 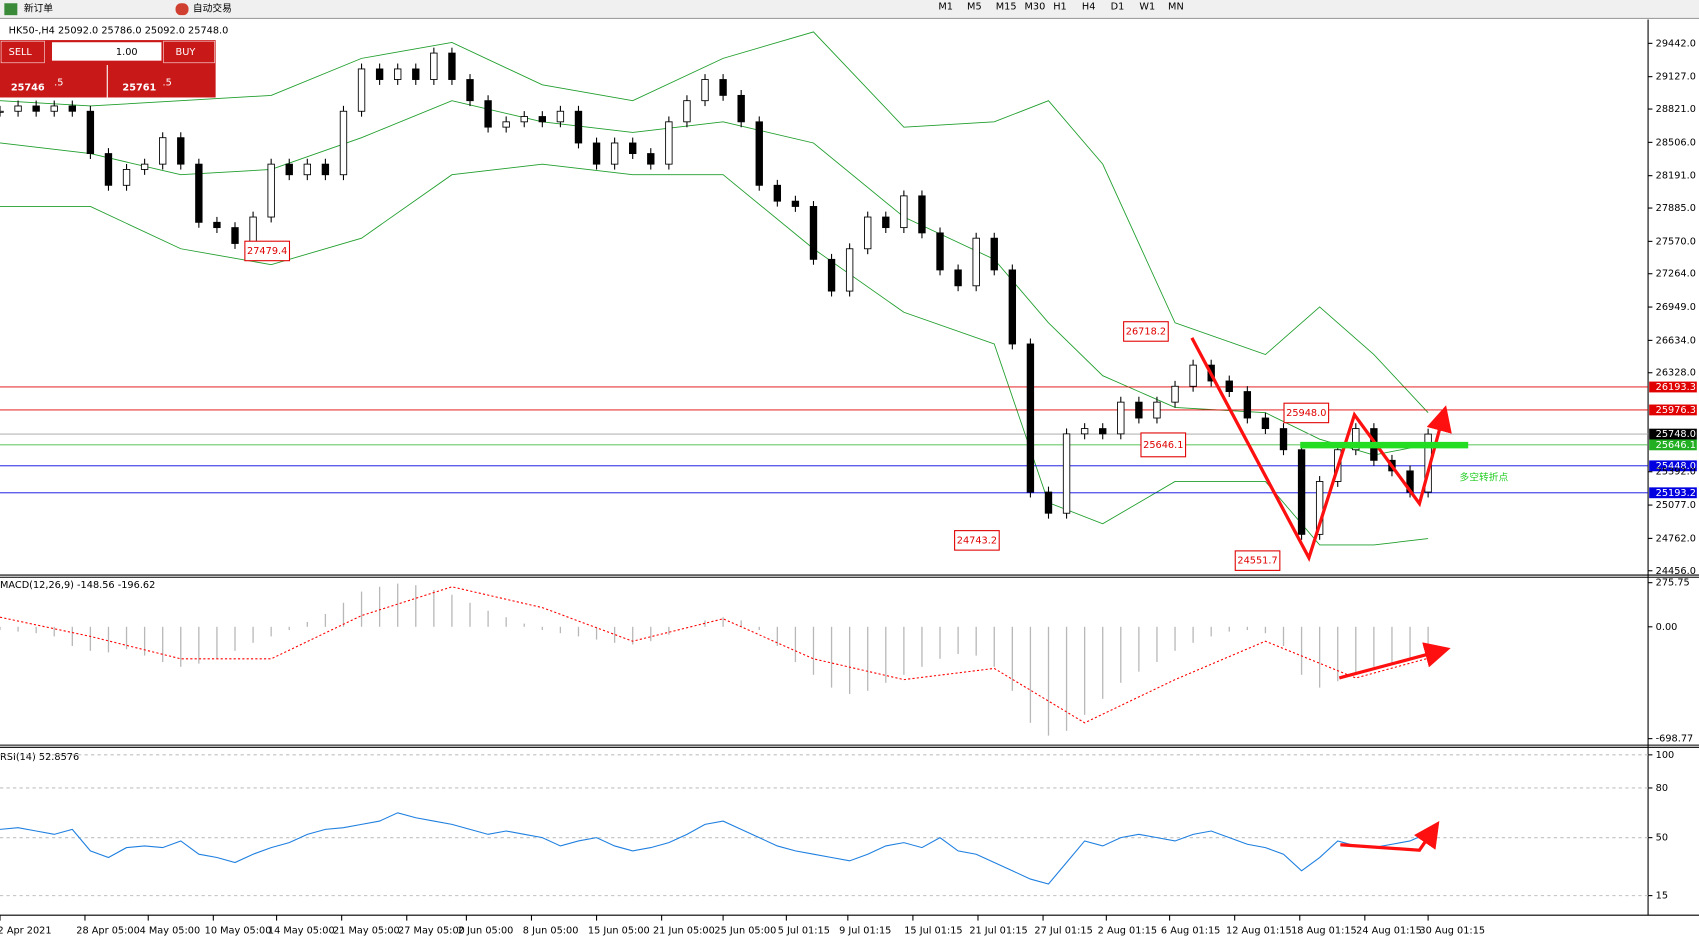 What do you see at coordinates (1147, 6) in the screenshot?
I see `timeframe-button: W1` at bounding box center [1147, 6].